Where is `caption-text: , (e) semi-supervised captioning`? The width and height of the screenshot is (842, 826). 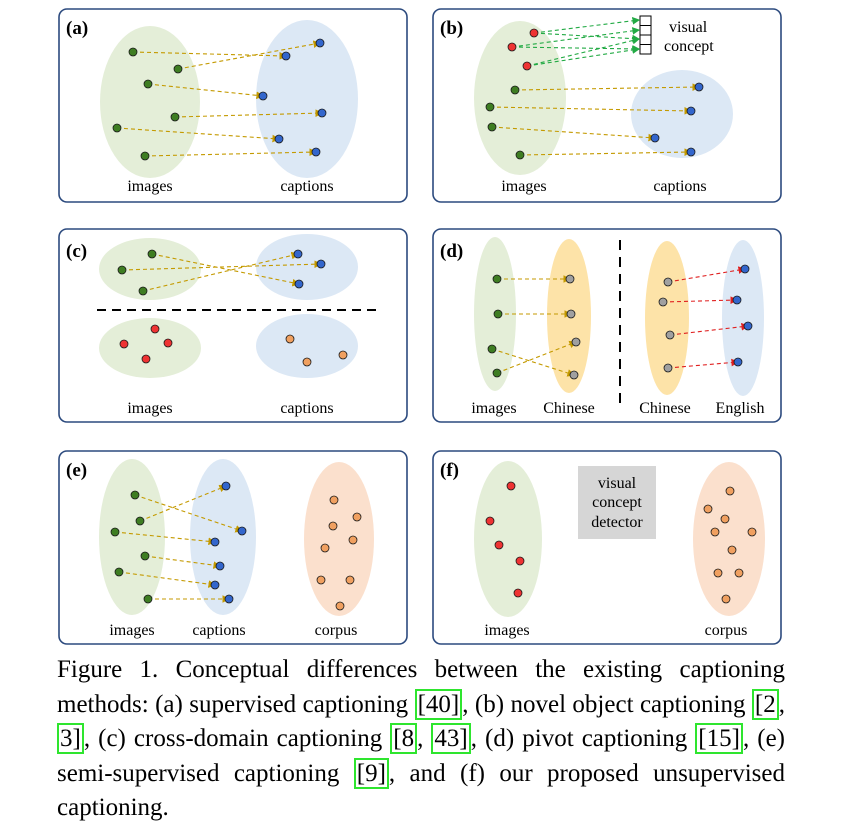
caption-text: , (e) semi-supervised captioning is located at coordinates (421, 756).